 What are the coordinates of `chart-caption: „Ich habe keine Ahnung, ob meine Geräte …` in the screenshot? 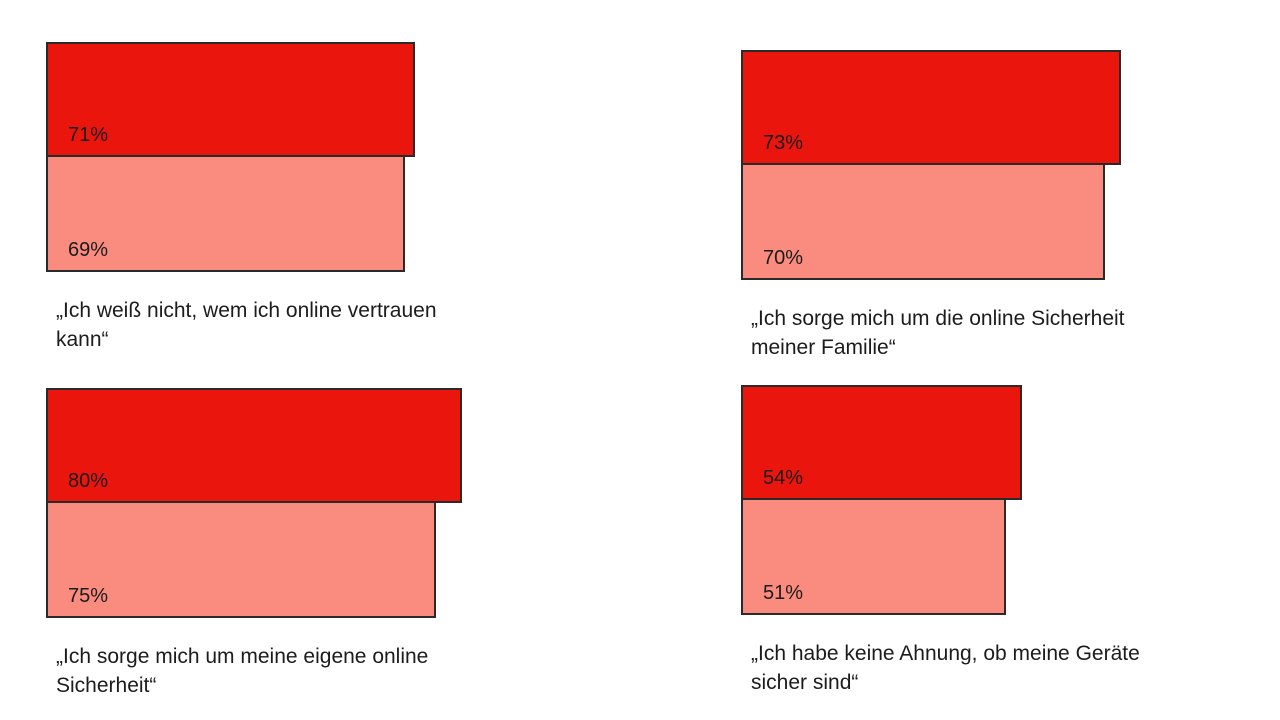 It's located at (945, 668).